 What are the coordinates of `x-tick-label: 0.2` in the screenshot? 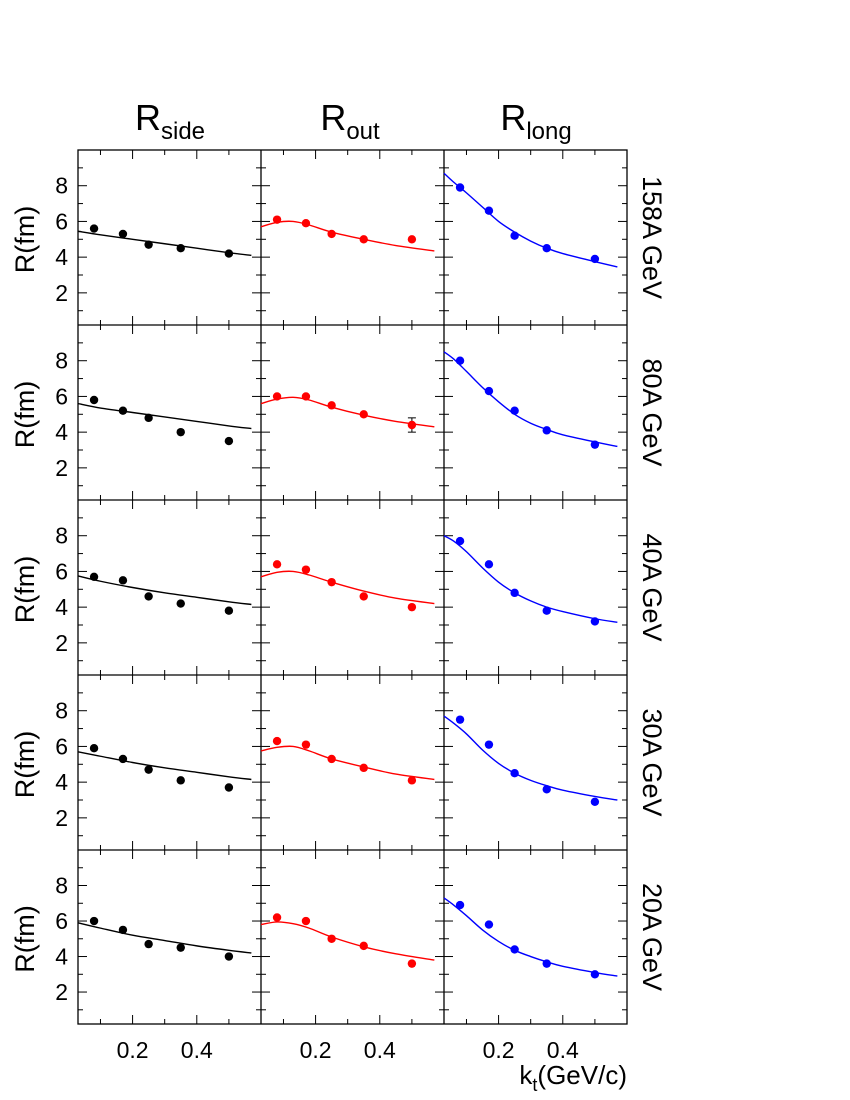 It's located at (316, 1050).